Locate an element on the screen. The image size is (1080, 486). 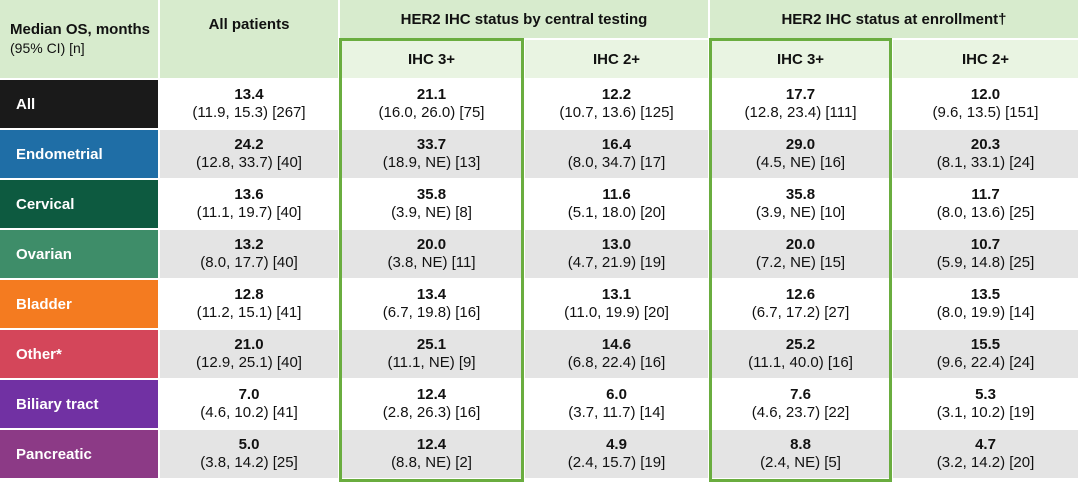
confidence-interval: (6.8, 22.4) [16] is located at coordinates (616, 362).